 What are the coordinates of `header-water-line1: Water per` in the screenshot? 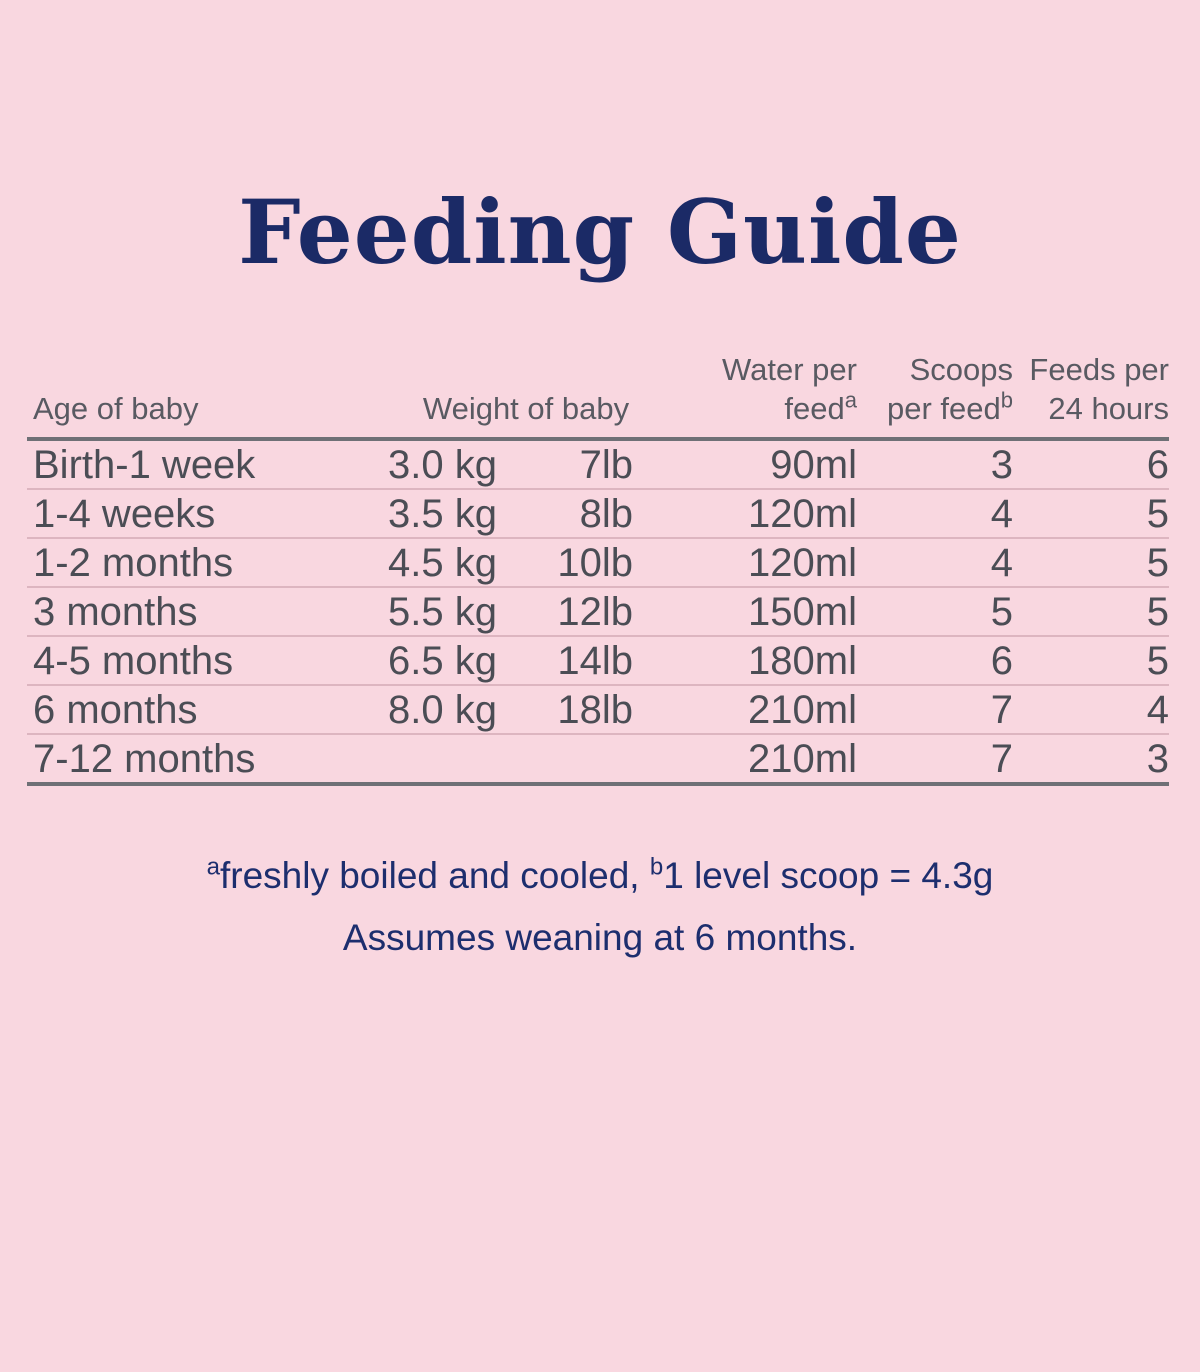 It's located at (789, 369).